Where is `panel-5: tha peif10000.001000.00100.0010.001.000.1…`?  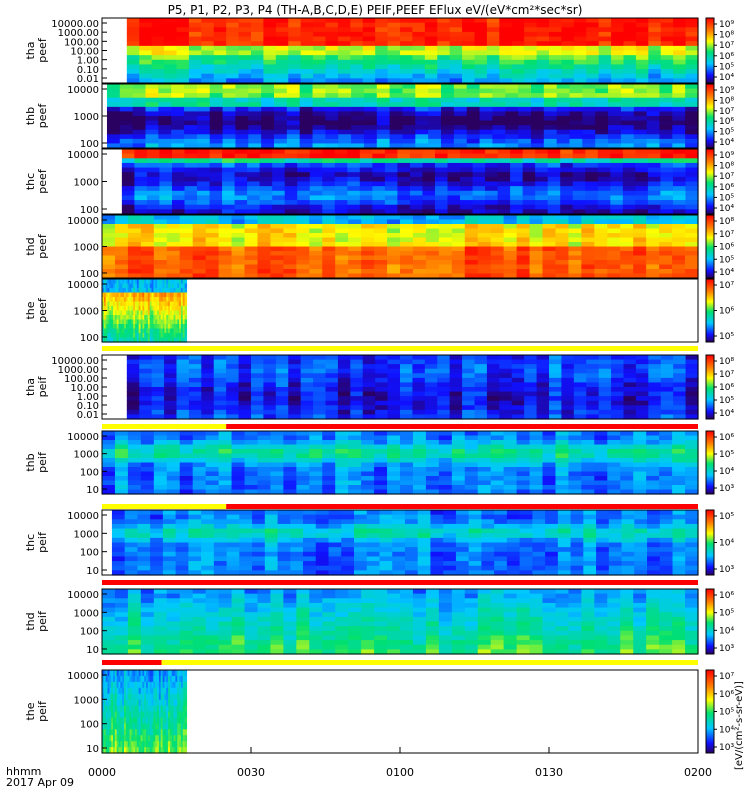
panel-5: tha peif10000.001000.00100.0010.001.000.1… is located at coordinates (379, 387).